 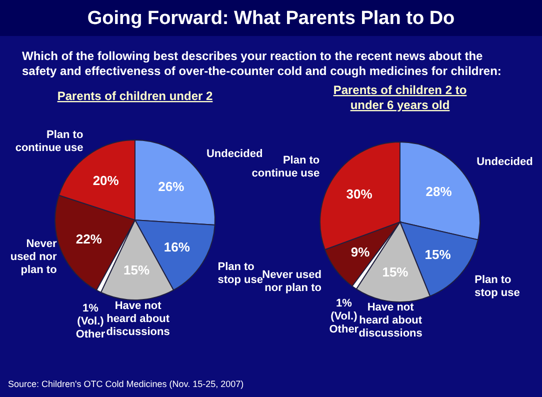 I want to click on data-label: 22%, so click(x=89, y=238).